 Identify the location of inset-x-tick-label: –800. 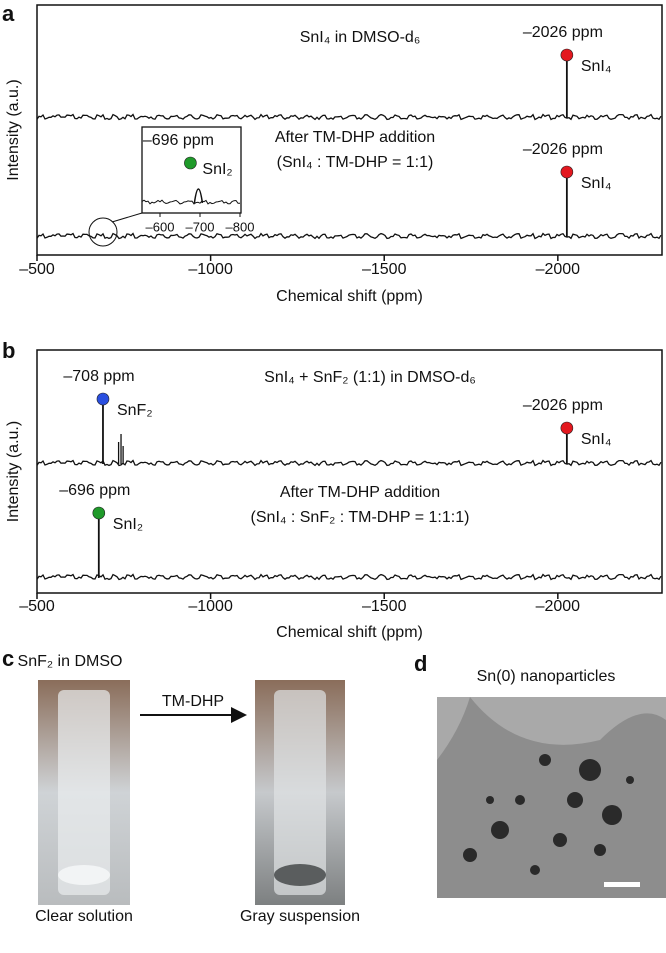
(240, 226).